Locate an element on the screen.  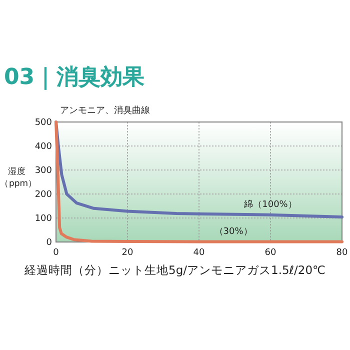
series-label: 綿（100%） is located at coordinates (270, 204).